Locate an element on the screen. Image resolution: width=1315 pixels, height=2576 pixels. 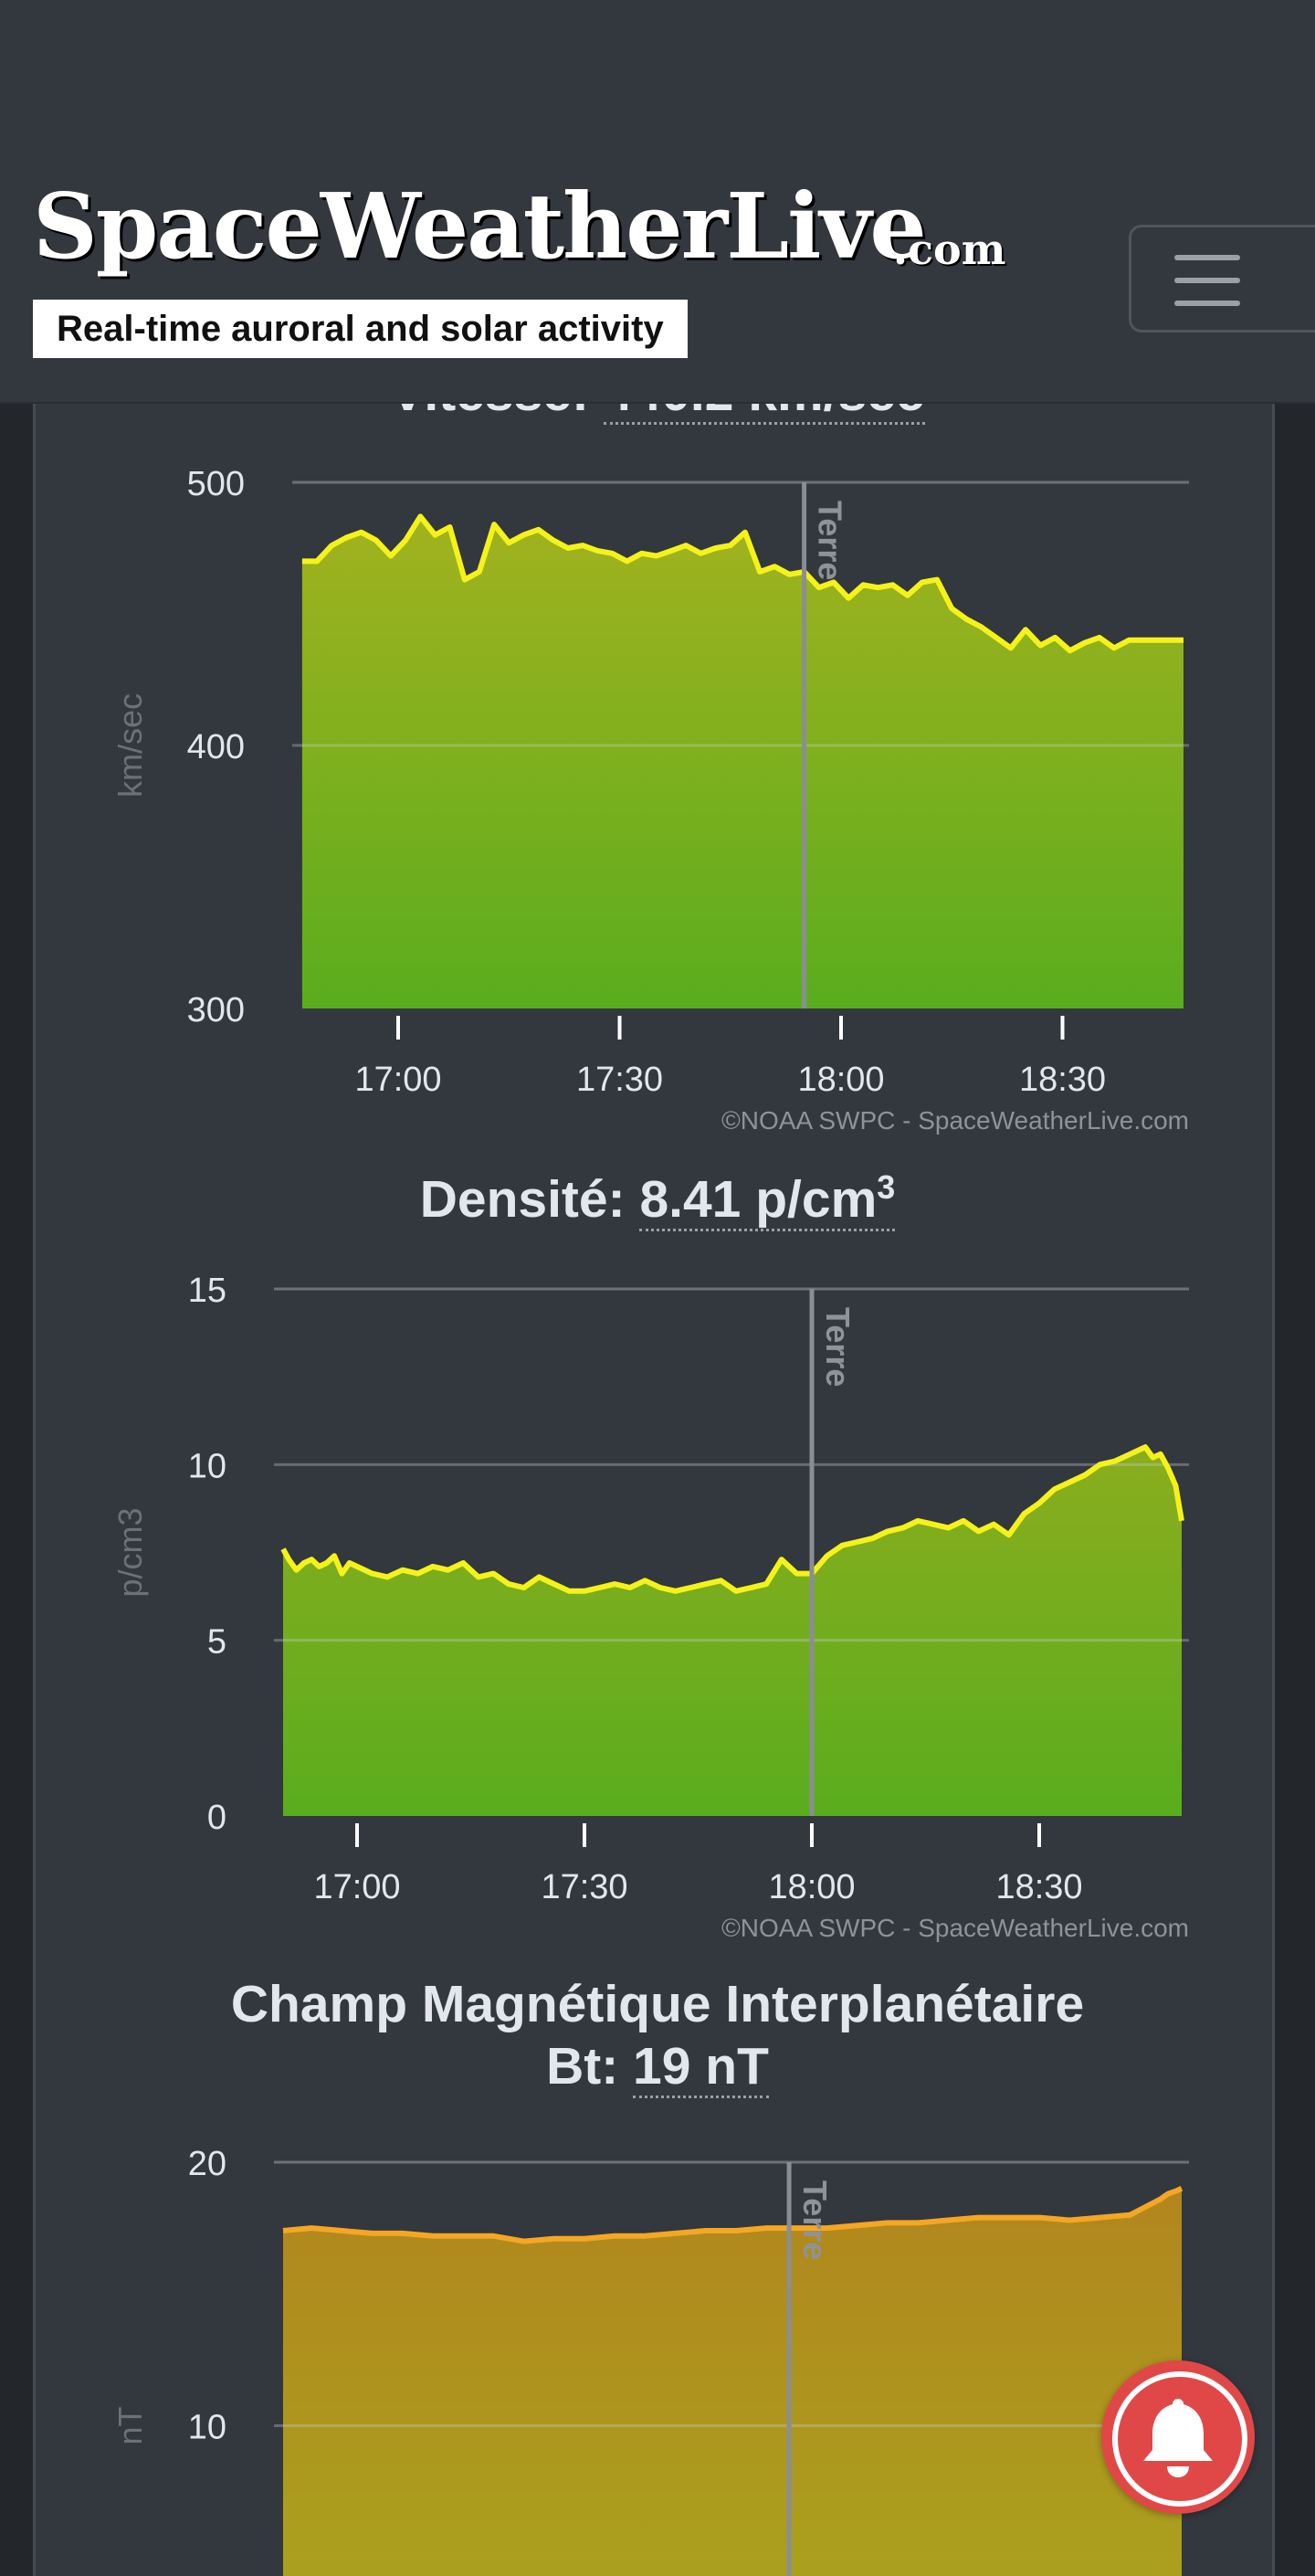
notification-ring is located at coordinates (1179, 2439).